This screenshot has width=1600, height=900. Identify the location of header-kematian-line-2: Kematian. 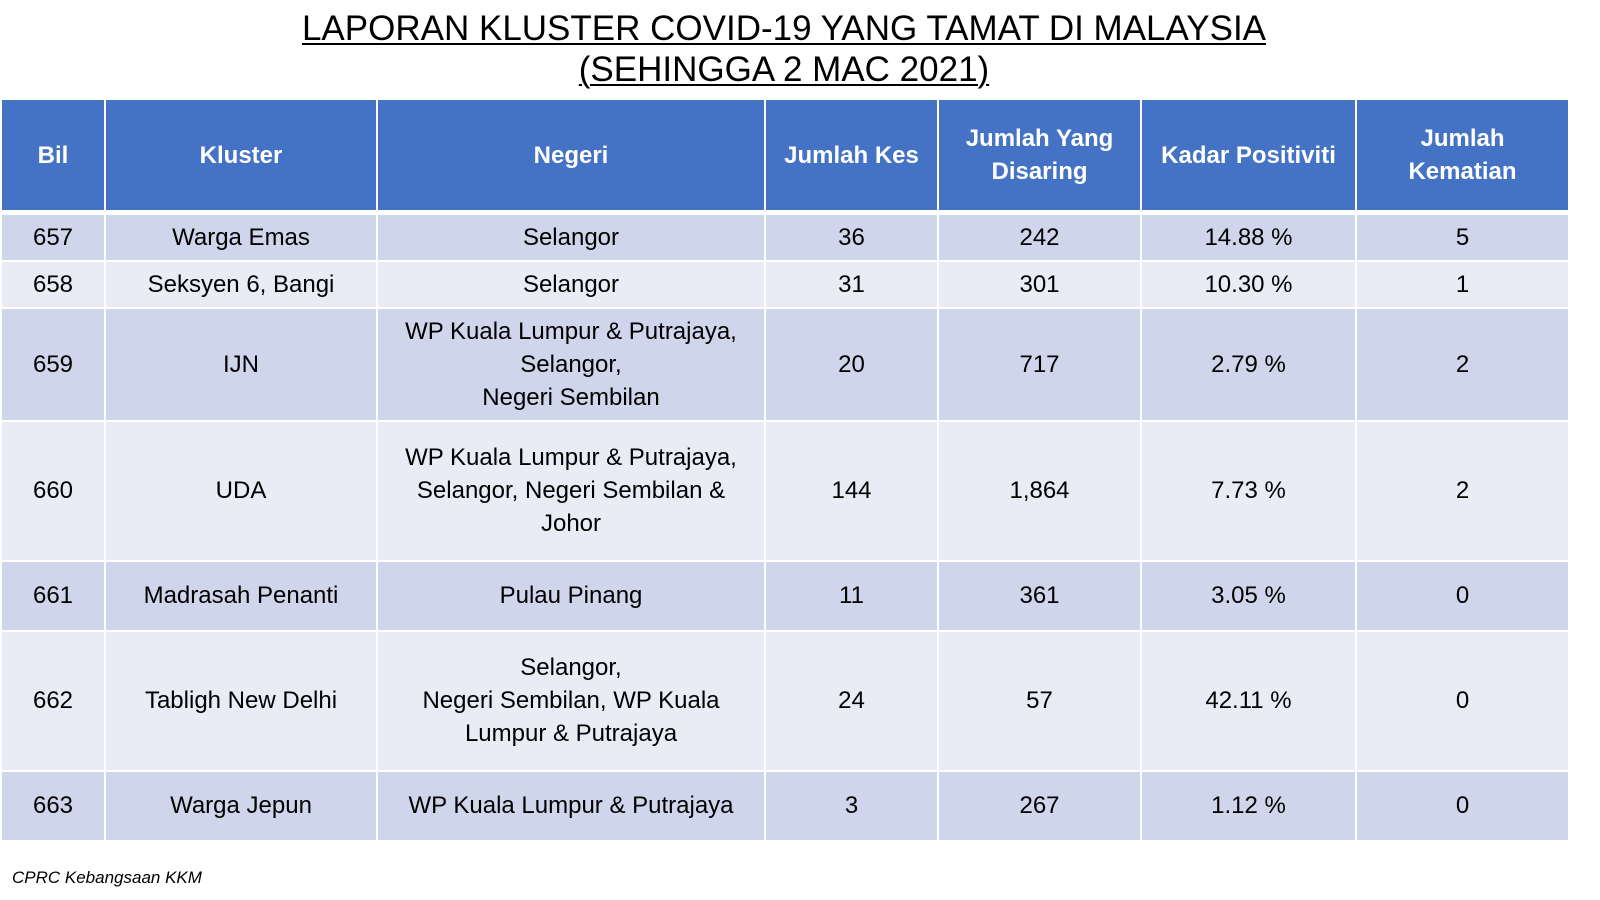
(1462, 171).